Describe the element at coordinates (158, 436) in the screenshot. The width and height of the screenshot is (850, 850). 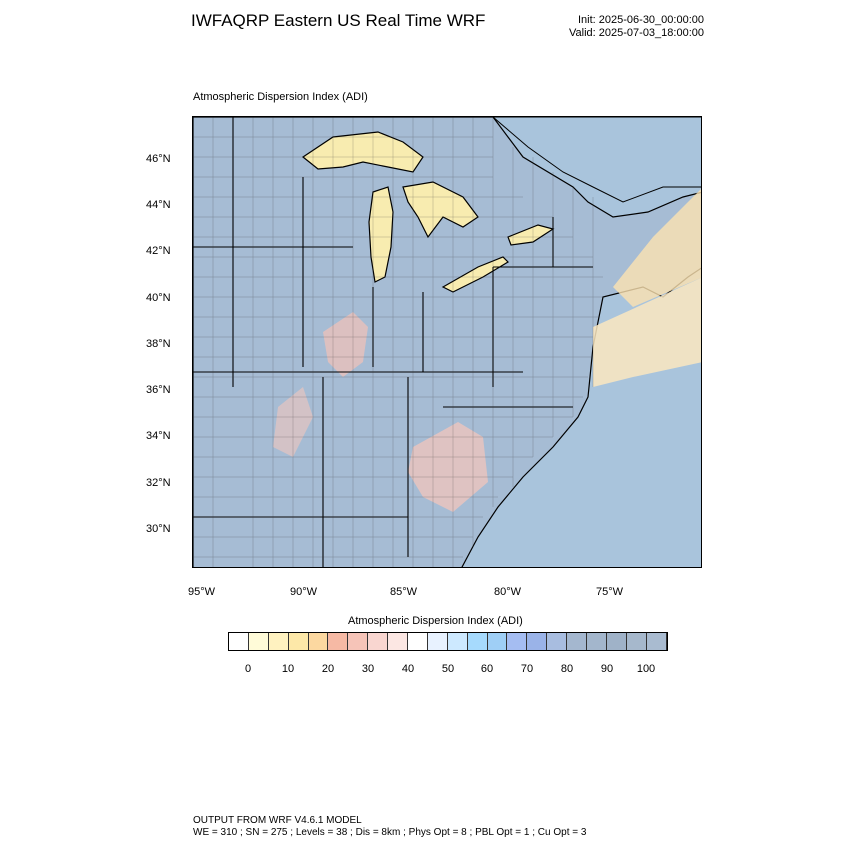
I see `lat-tick-34: 34°N` at that location.